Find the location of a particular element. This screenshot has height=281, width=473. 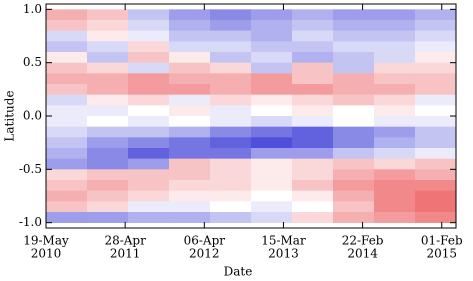

x-tick-label: 22-Feb is located at coordinates (363, 241).